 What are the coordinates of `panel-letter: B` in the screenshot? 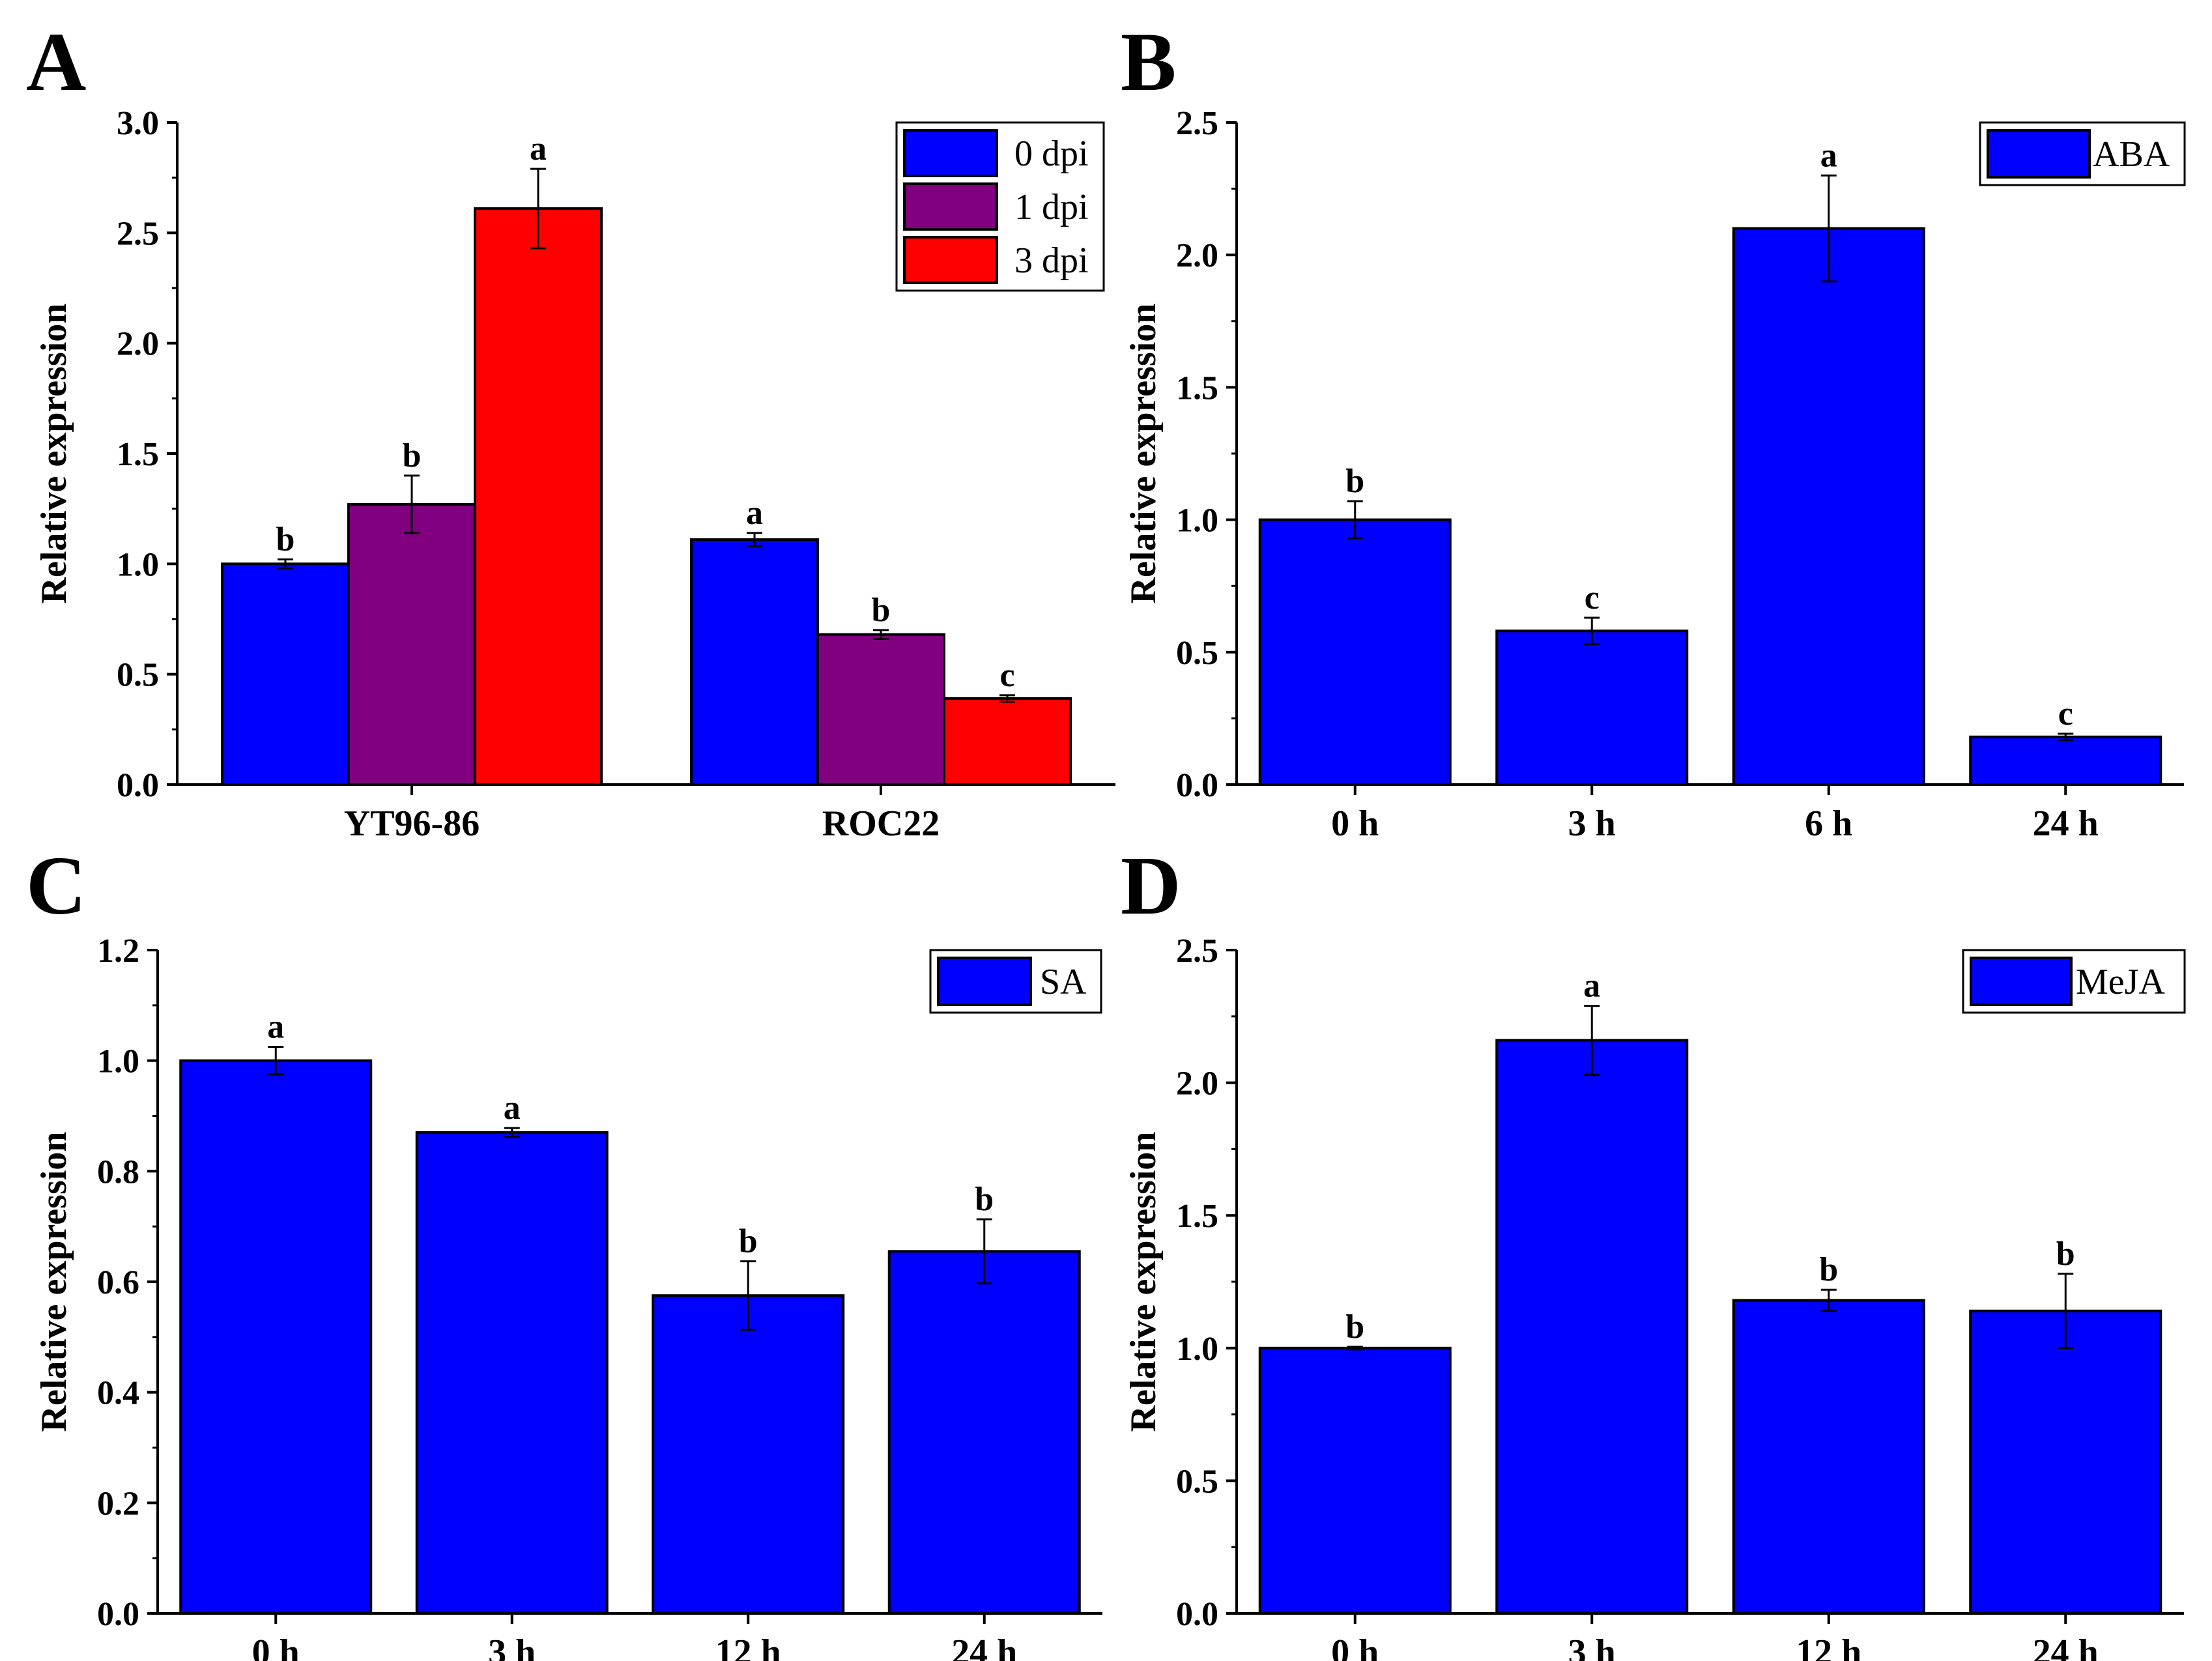 It's located at (1148, 62).